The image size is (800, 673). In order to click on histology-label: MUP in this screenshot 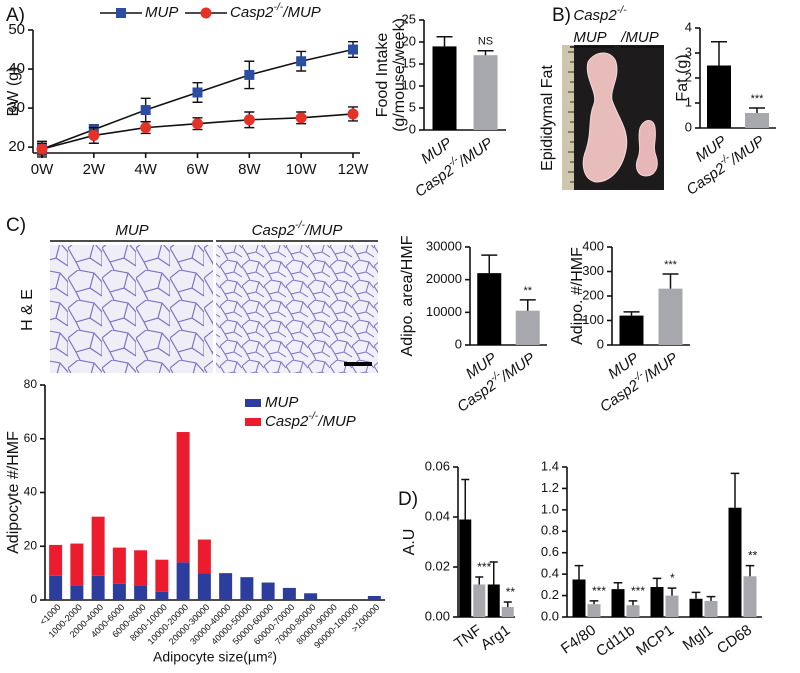, I will do `click(131, 230)`.